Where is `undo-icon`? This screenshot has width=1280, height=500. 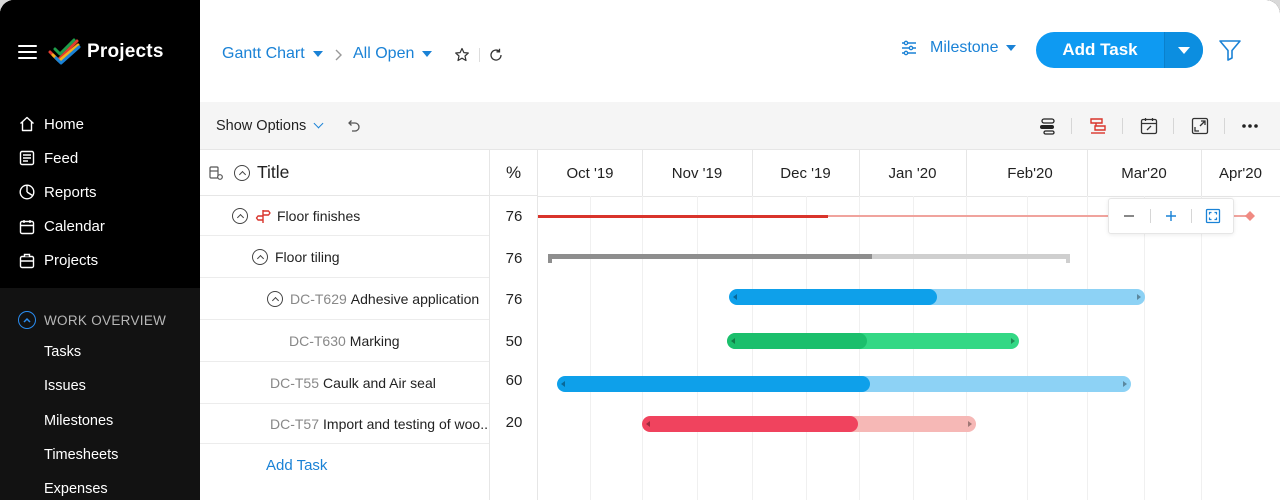
undo-icon is located at coordinates (353, 126).